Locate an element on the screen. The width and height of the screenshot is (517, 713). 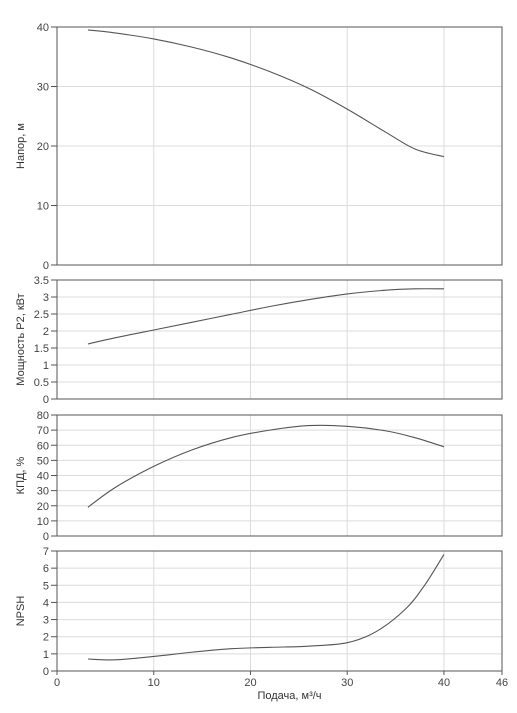
y-tick-label: 60 is located at coordinates (43, 446).